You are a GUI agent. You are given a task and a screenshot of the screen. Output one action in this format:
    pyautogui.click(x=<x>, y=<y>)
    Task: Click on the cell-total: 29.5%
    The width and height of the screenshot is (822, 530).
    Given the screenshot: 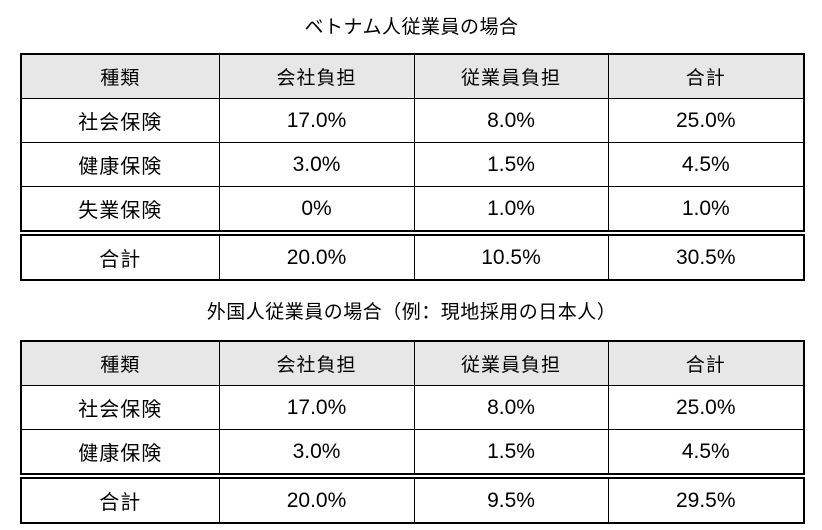 What is the action you would take?
    pyautogui.click(x=706, y=498)
    